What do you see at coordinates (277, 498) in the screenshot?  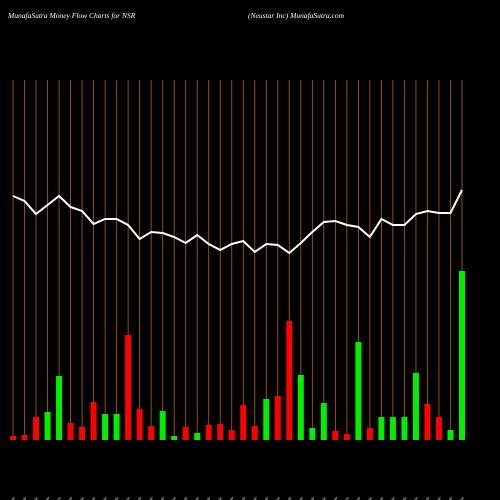 I see `x-tick-label: 8.00 1.01%` at bounding box center [277, 498].